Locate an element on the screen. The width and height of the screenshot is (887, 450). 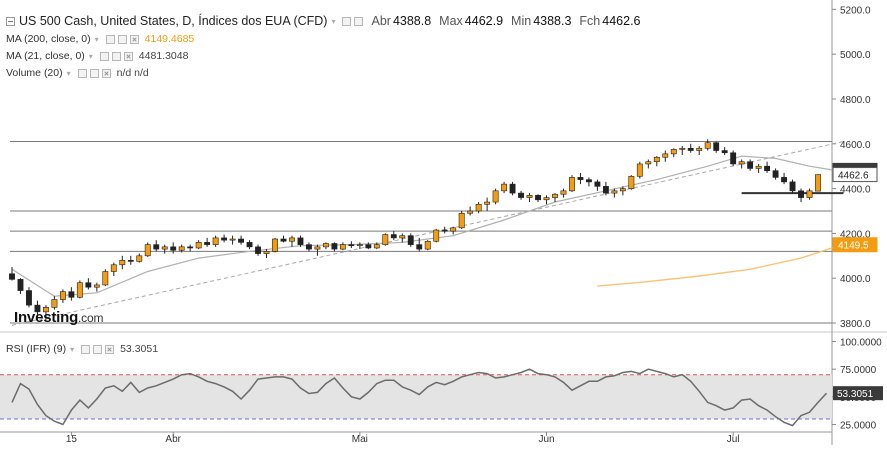
volume-label: Volume (20) is located at coordinates (34, 73).